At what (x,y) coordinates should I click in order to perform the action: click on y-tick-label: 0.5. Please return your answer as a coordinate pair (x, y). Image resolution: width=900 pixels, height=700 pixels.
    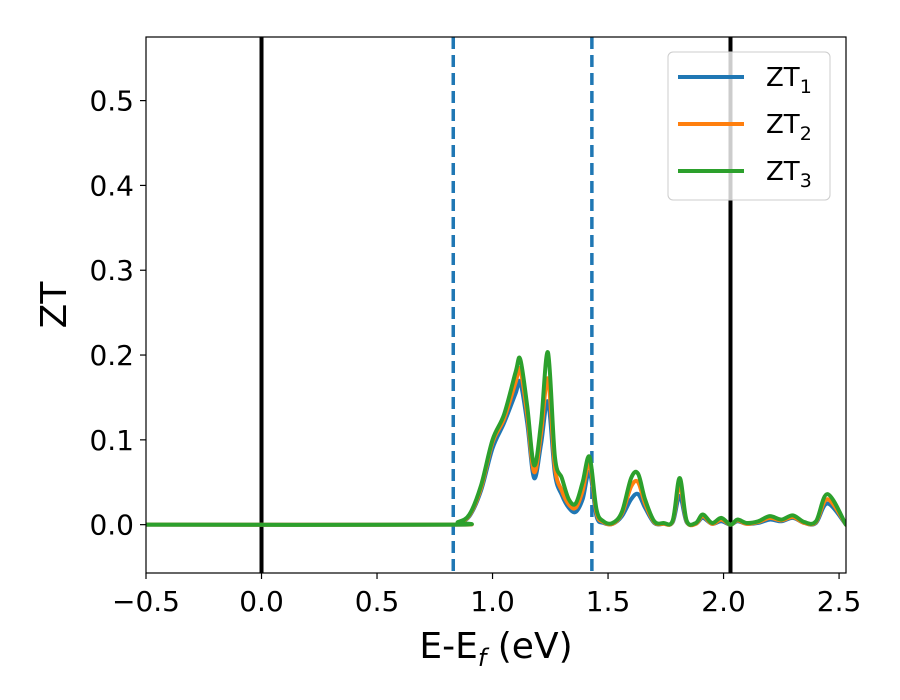
    Looking at the image, I should click on (111, 101).